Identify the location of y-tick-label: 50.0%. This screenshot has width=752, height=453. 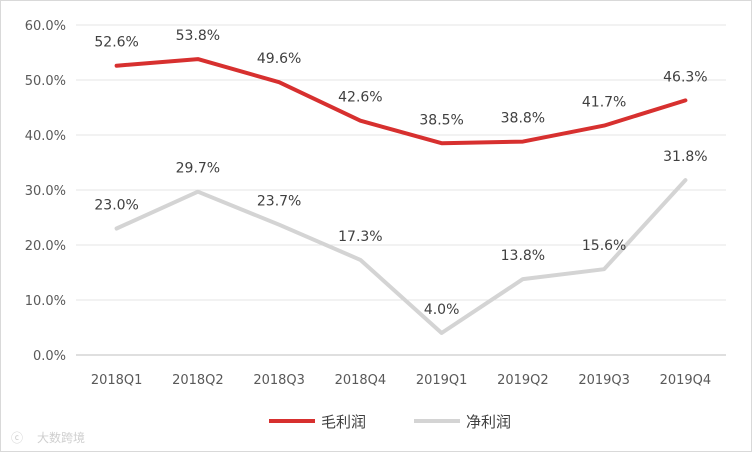
(45, 81).